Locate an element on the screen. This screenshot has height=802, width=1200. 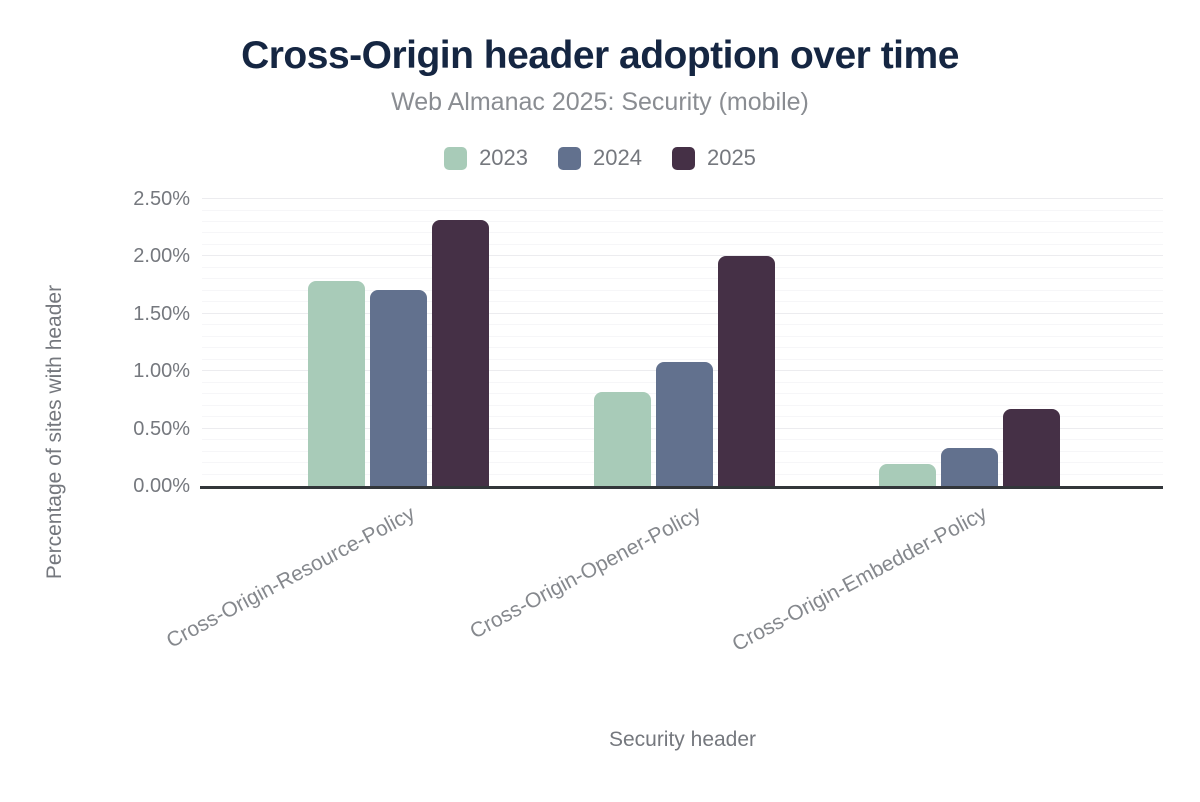
bar-2023-cross-origin-resource-policy is located at coordinates (336, 383).